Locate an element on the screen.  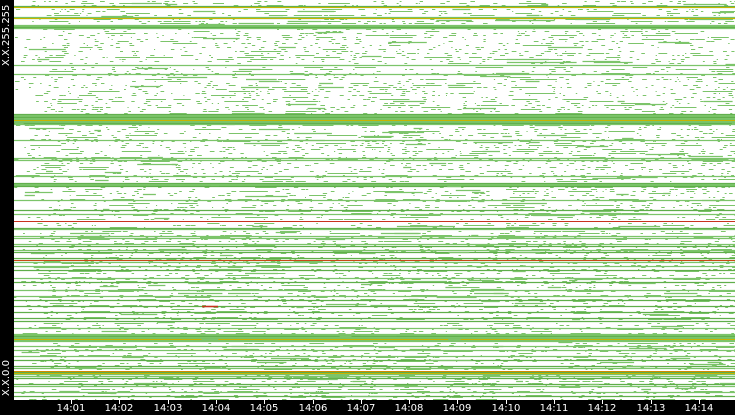
y-axis-top-label: X.X.255.255 is located at coordinates (6, 35).